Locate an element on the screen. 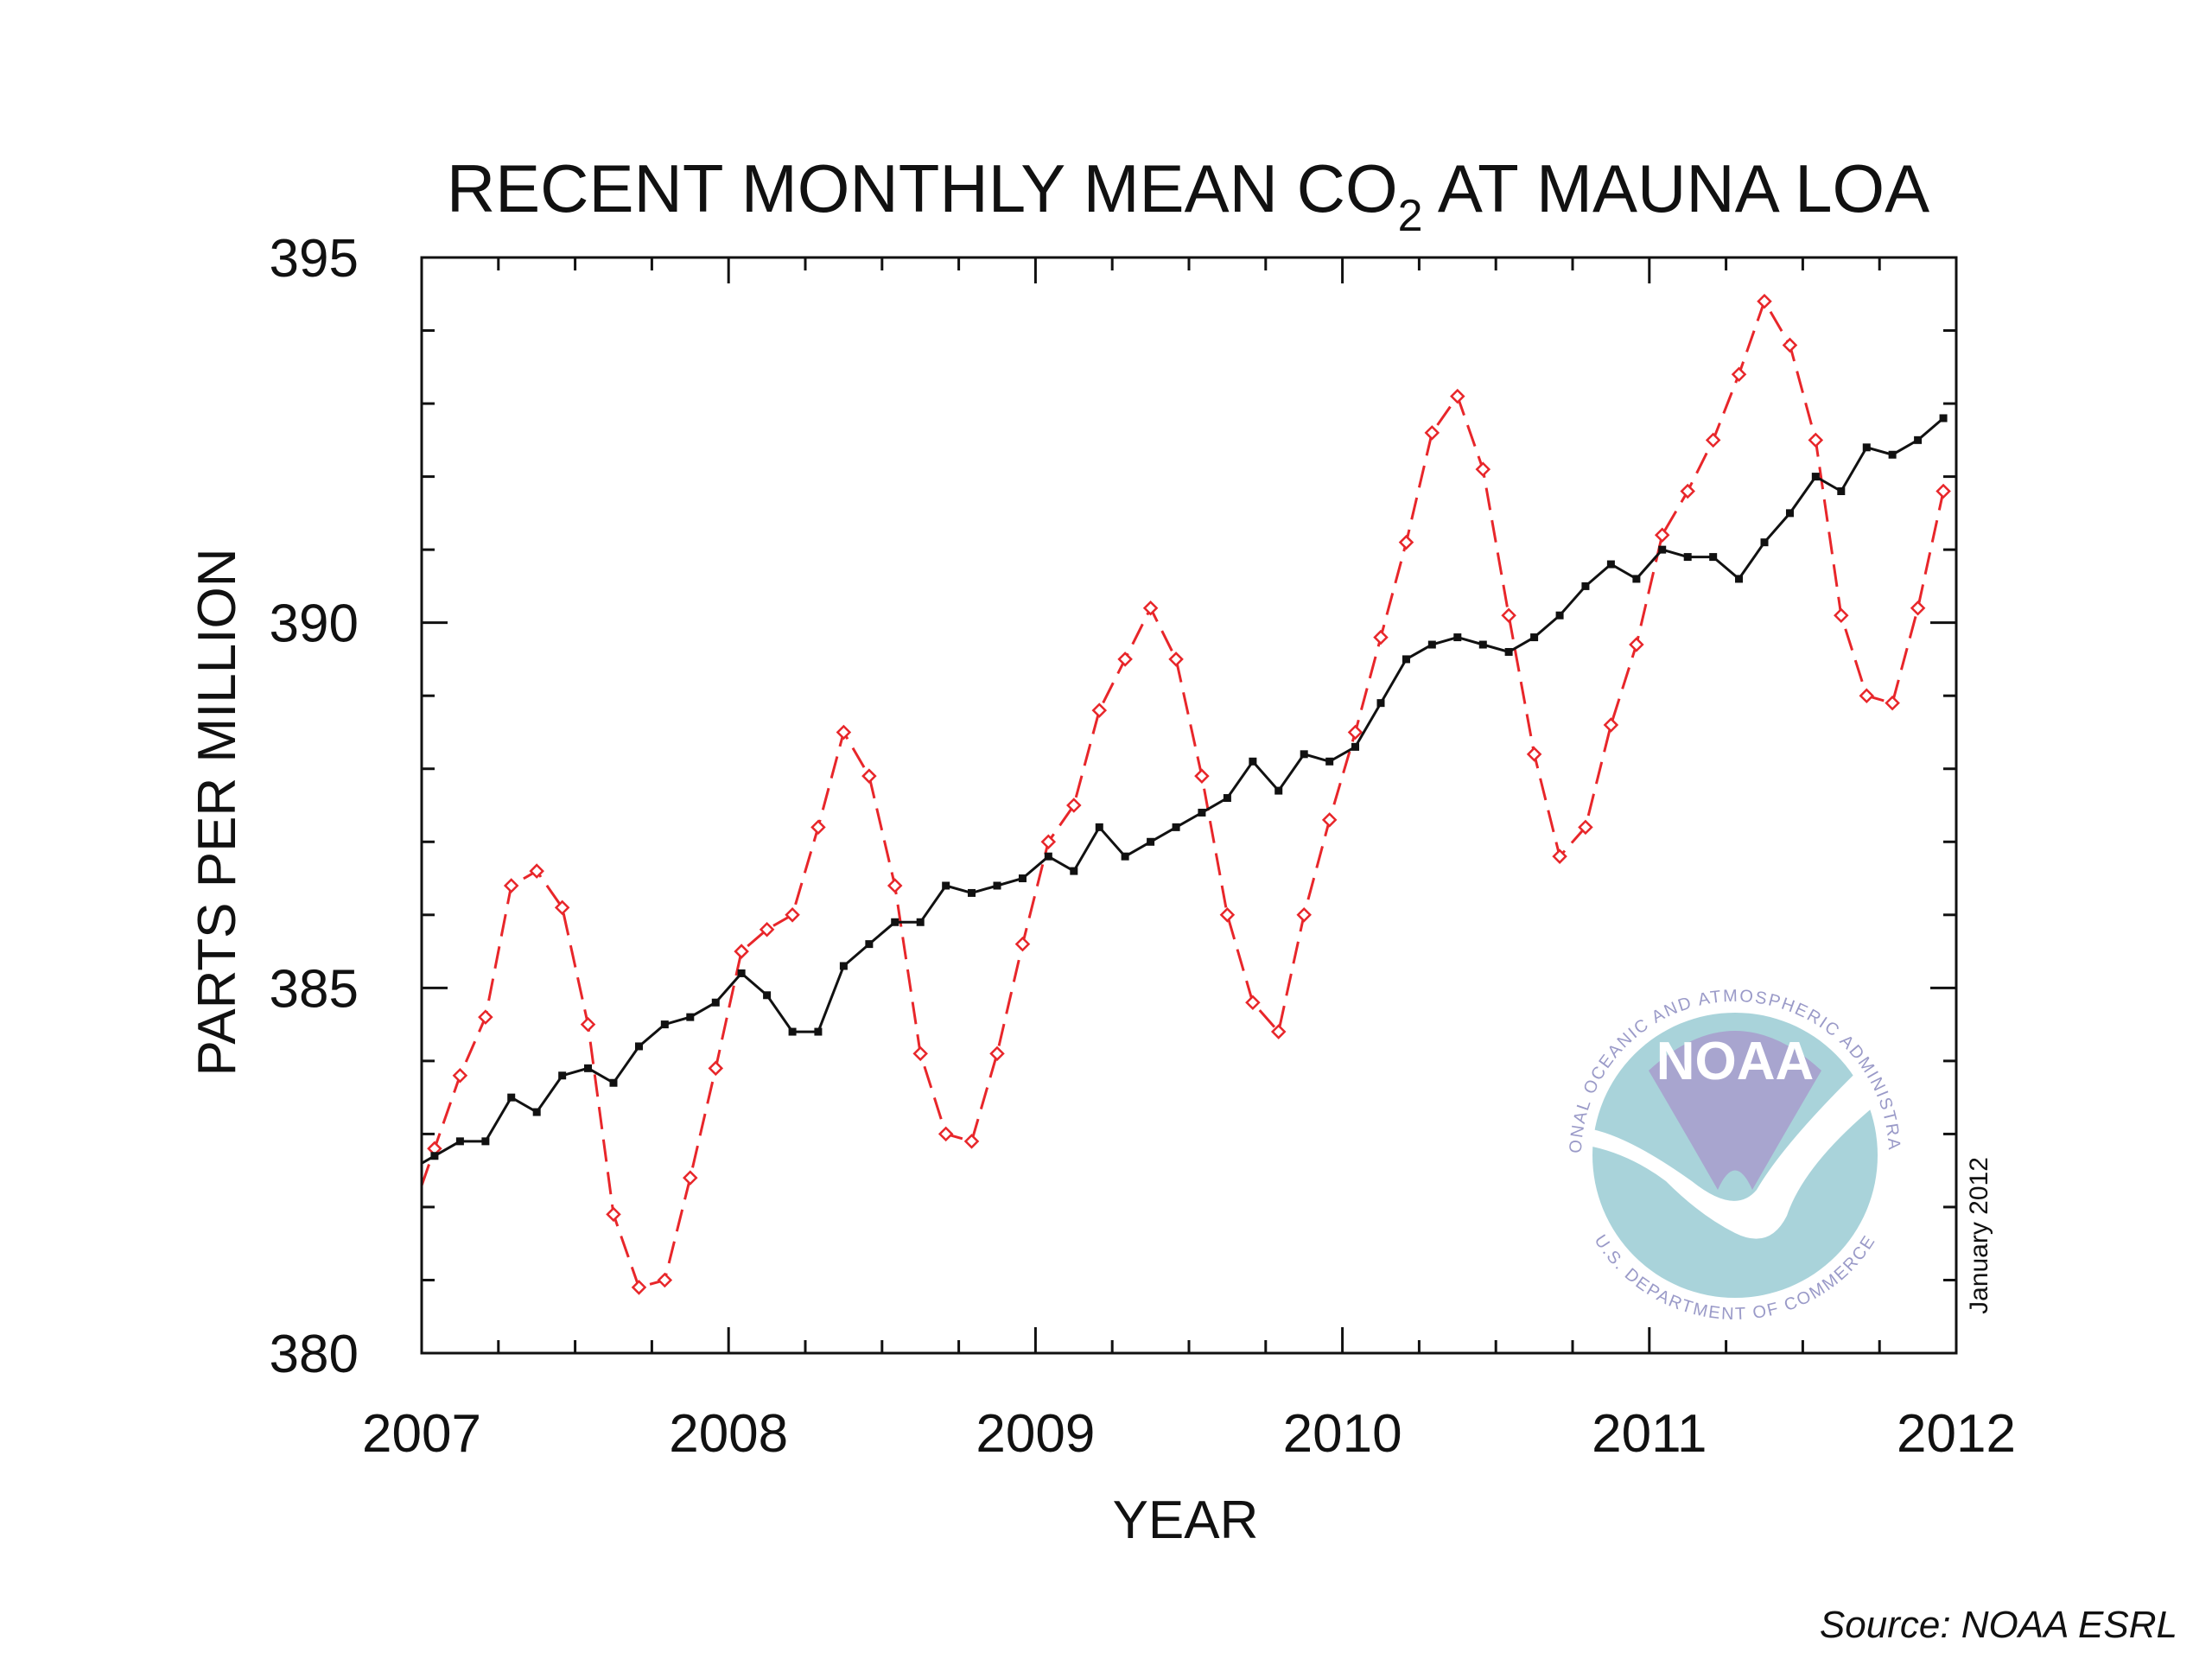  chart-title: RECENT MONTHLY MEAN CO2 AT MAUNA LOA is located at coordinates (1188, 195).